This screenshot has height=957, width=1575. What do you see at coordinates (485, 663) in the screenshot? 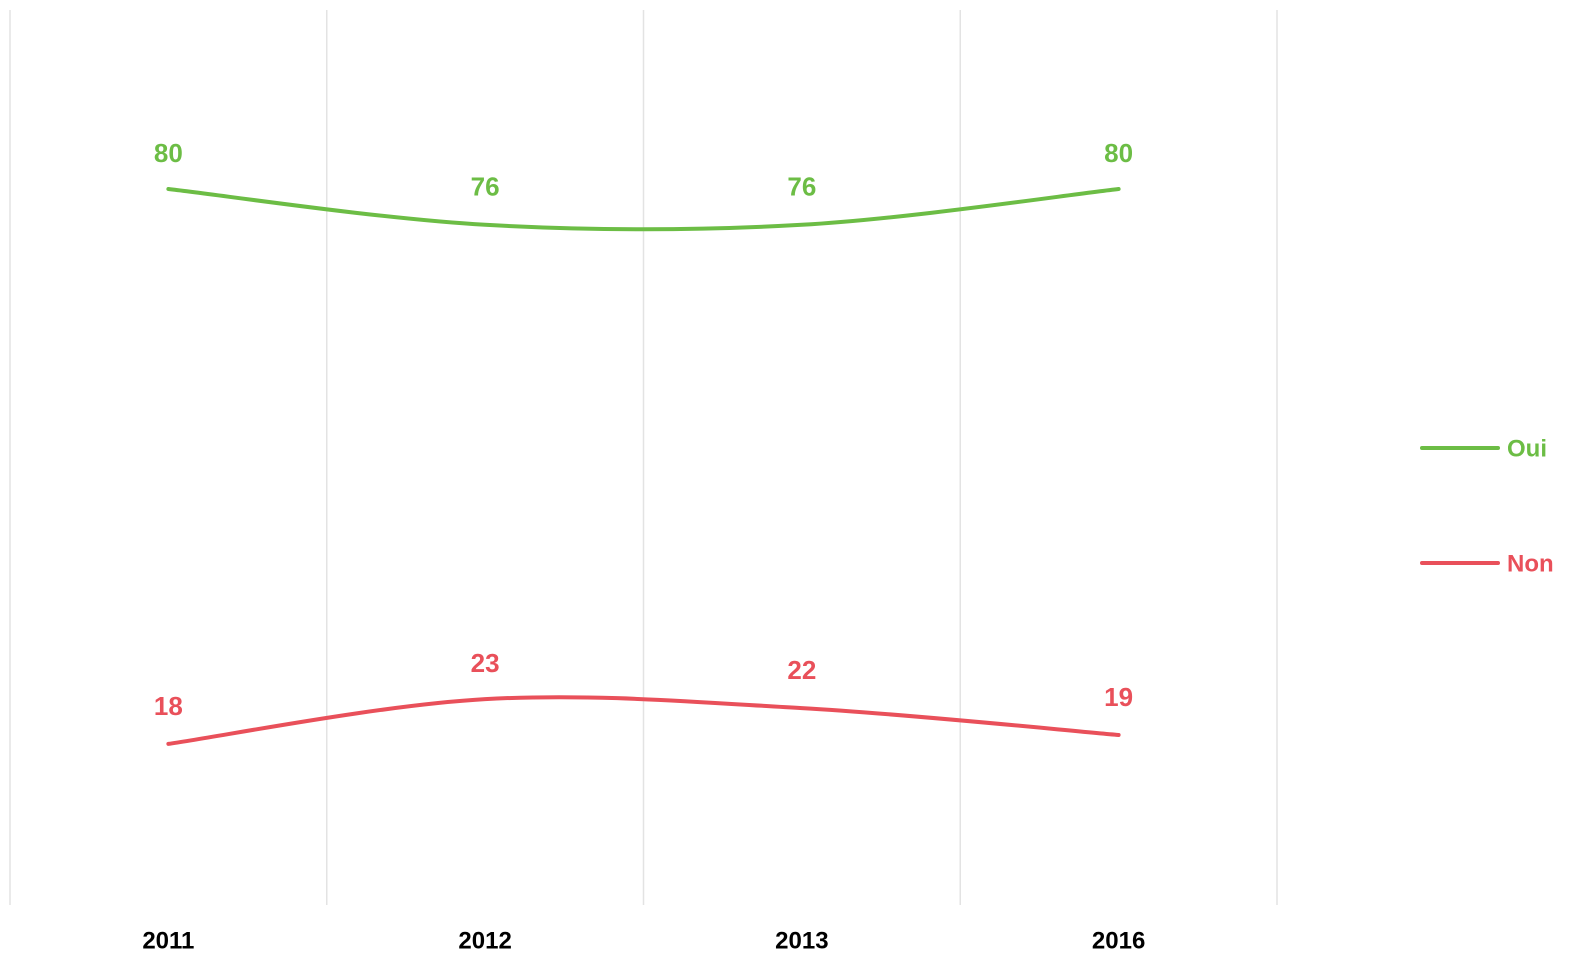
I see `data-label: 23` at bounding box center [485, 663].